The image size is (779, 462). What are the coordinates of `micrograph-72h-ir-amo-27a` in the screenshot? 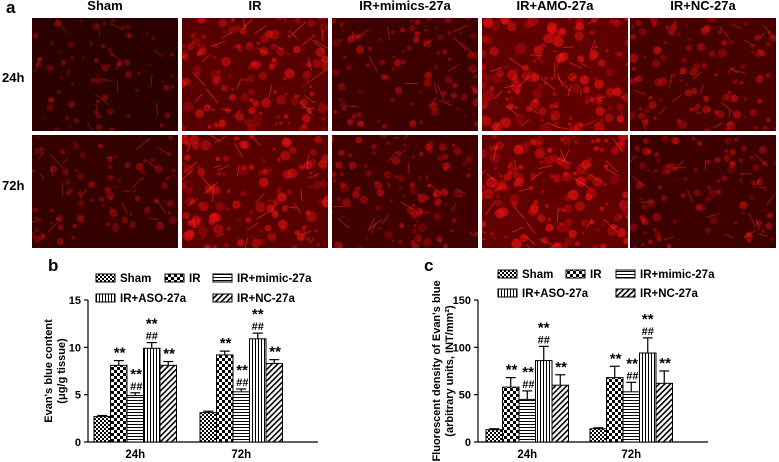 It's located at (555, 191).